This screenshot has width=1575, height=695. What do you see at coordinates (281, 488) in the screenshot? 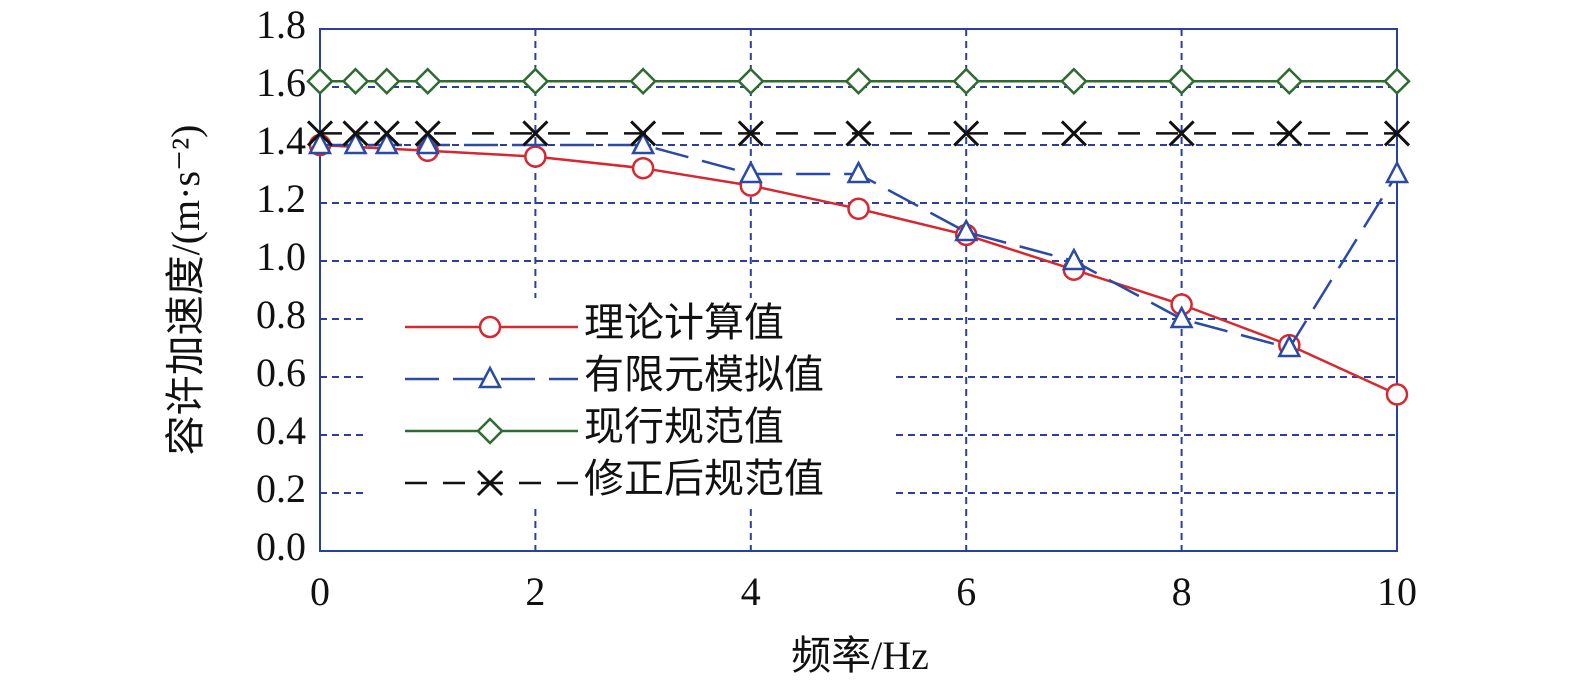
I see `y-tick-label: 0.2` at bounding box center [281, 488].